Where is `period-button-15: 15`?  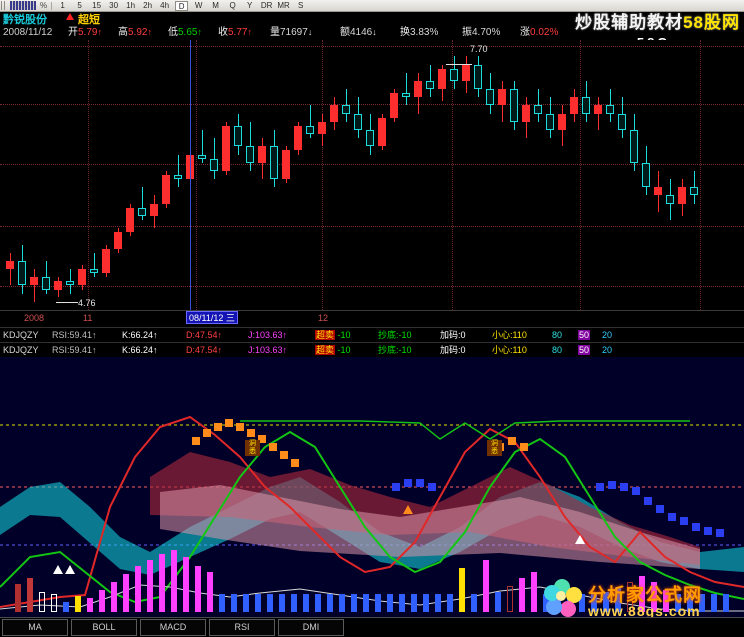 period-button-15: 15 is located at coordinates (97, 5).